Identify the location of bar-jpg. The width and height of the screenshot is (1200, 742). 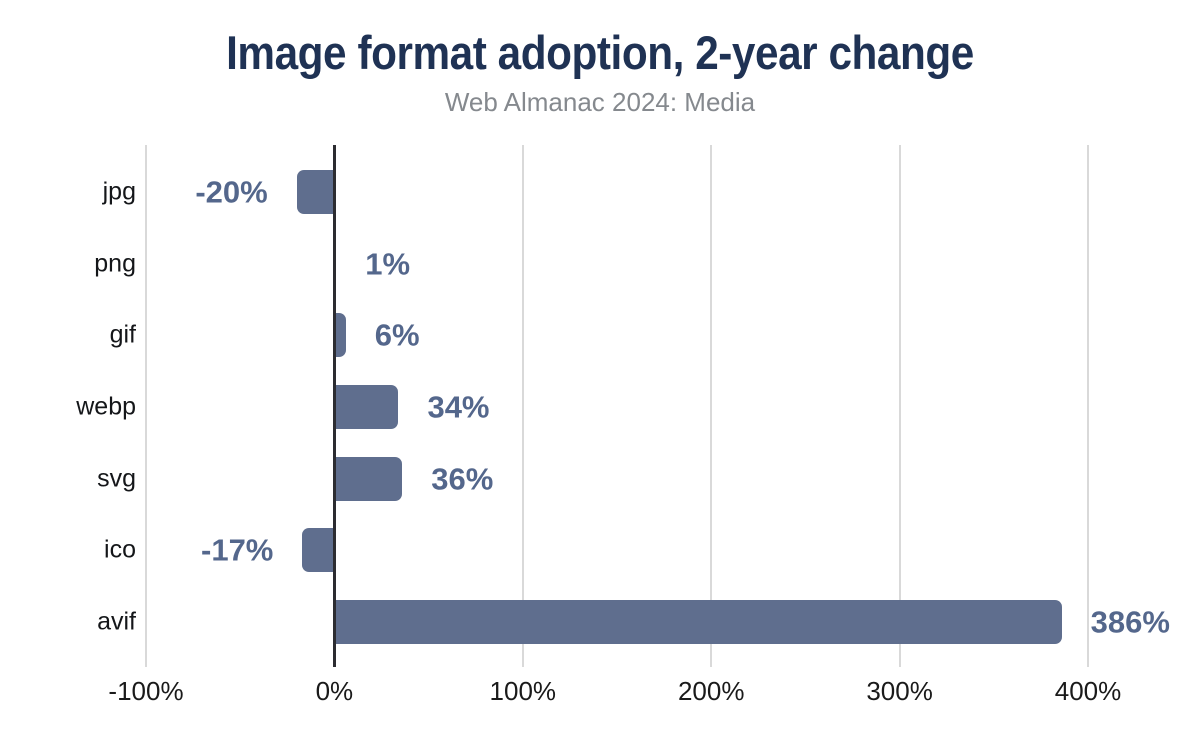
(315, 191).